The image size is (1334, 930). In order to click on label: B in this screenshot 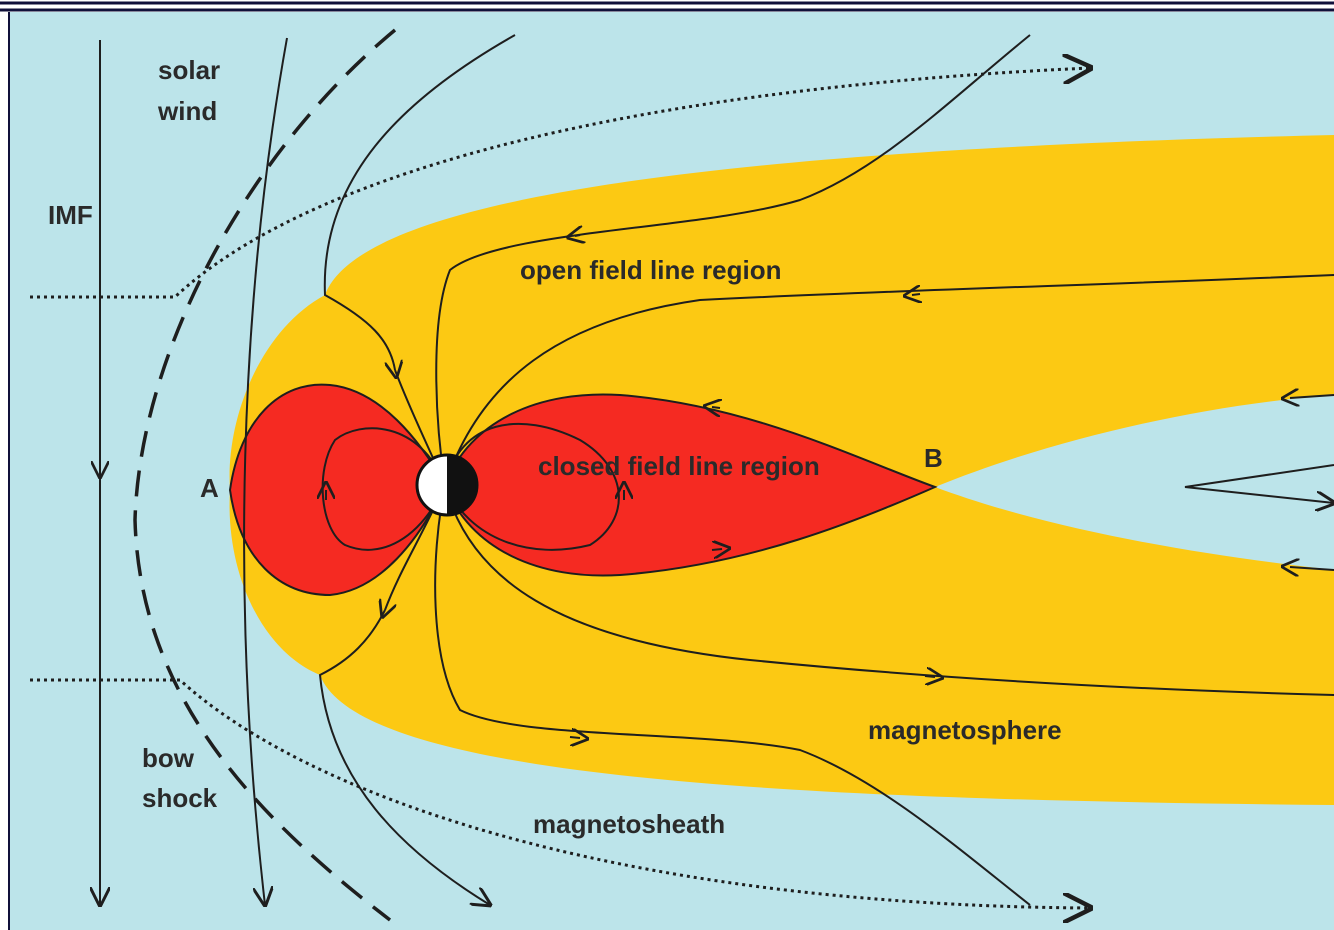, I will do `click(933, 458)`.